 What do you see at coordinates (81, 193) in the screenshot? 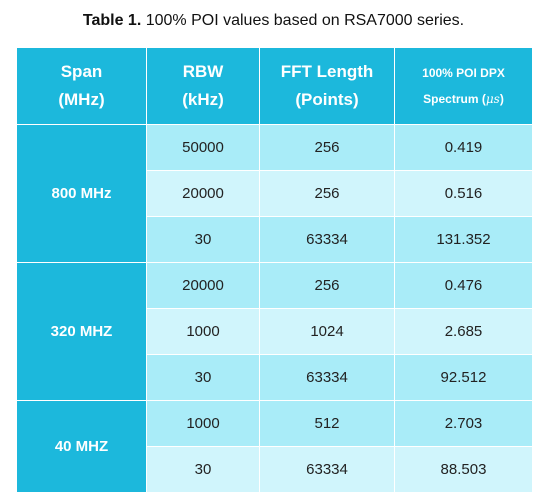
I see `span-cell: 800 MHz` at bounding box center [81, 193].